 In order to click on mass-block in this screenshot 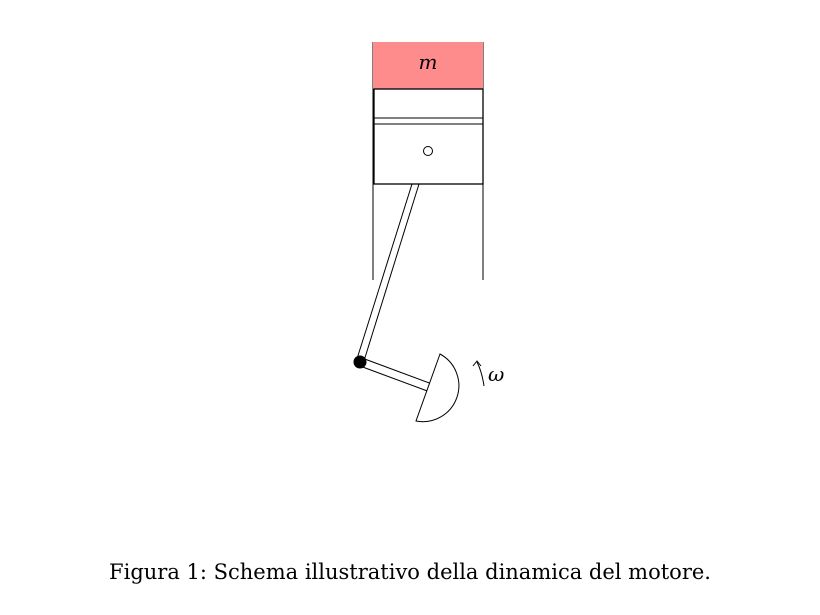, I will do `click(428, 65)`.